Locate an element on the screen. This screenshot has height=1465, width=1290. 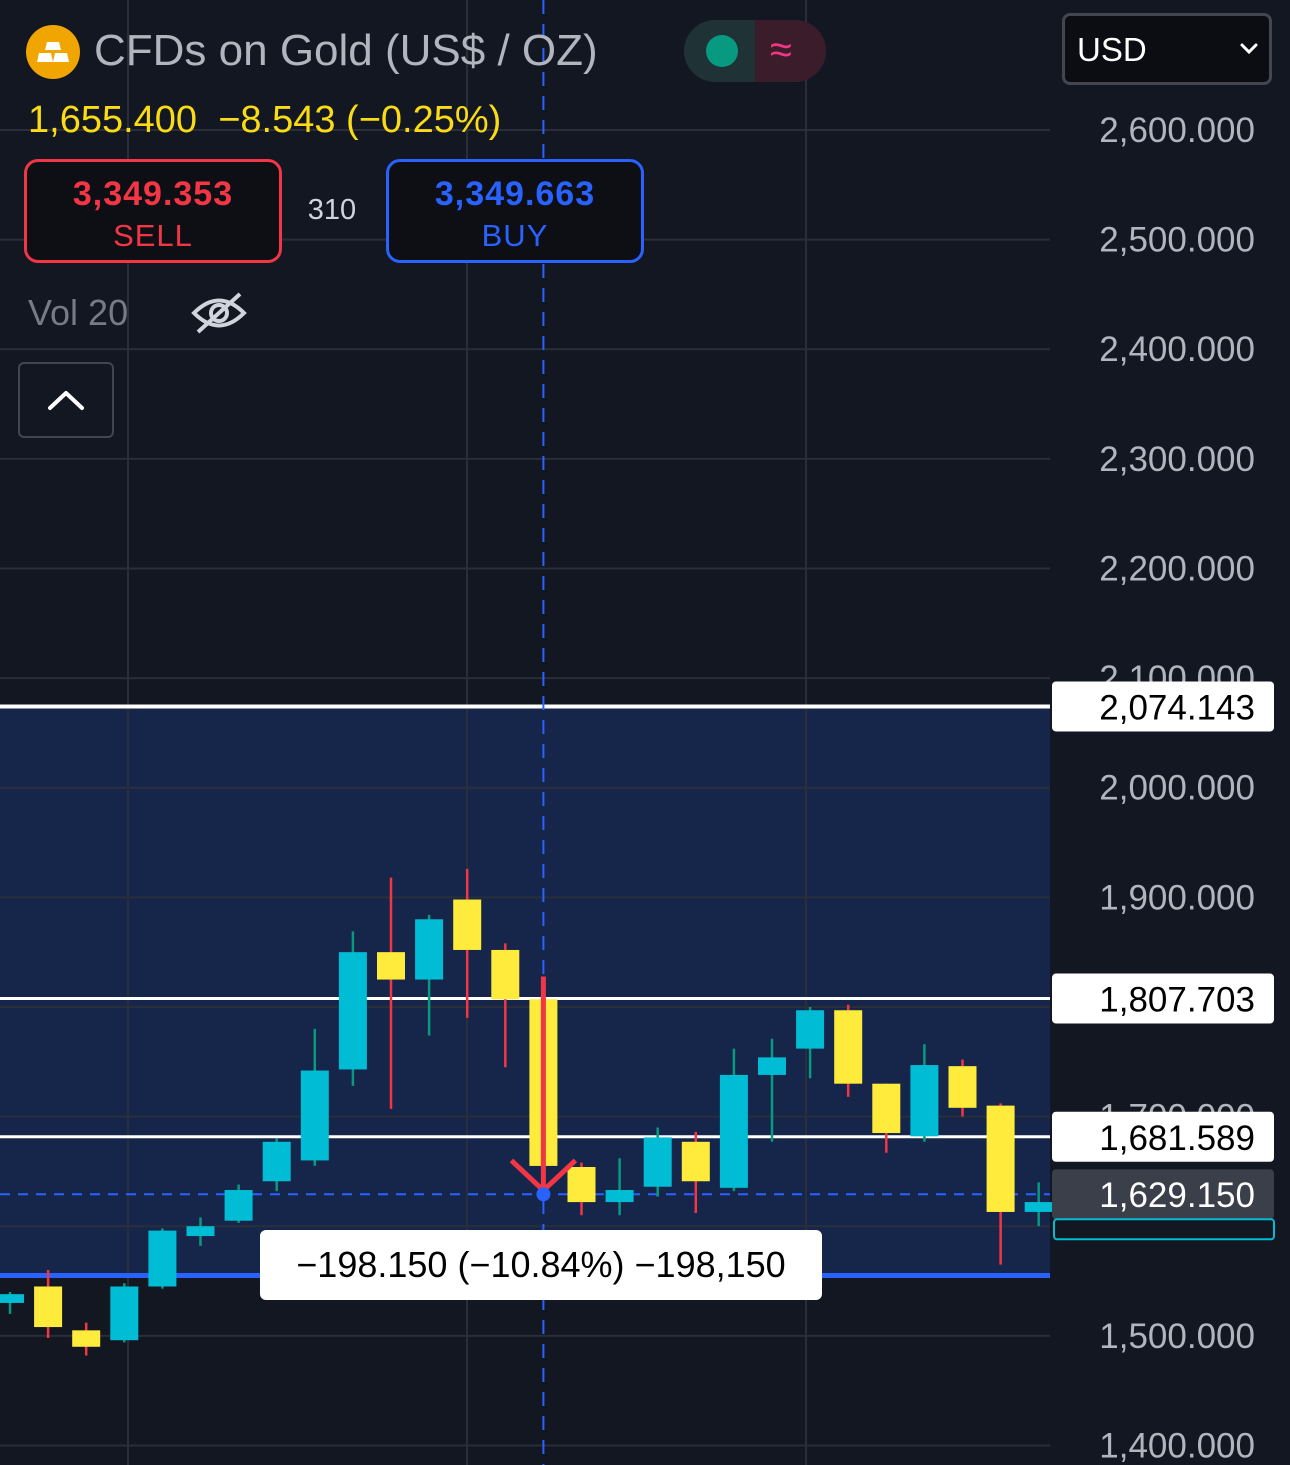
buy-price: 3,349.663 is located at coordinates (515, 194).